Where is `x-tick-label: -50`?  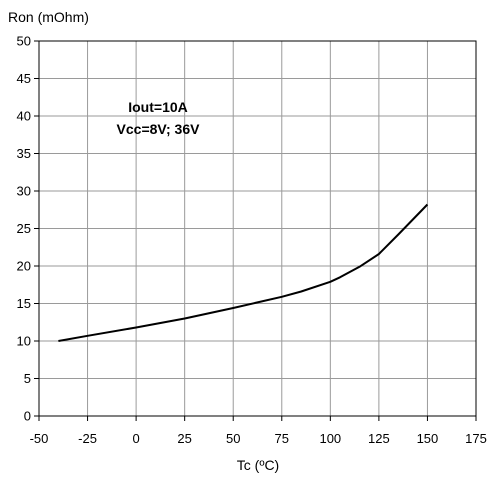 x-tick-label: -50 is located at coordinates (39, 438).